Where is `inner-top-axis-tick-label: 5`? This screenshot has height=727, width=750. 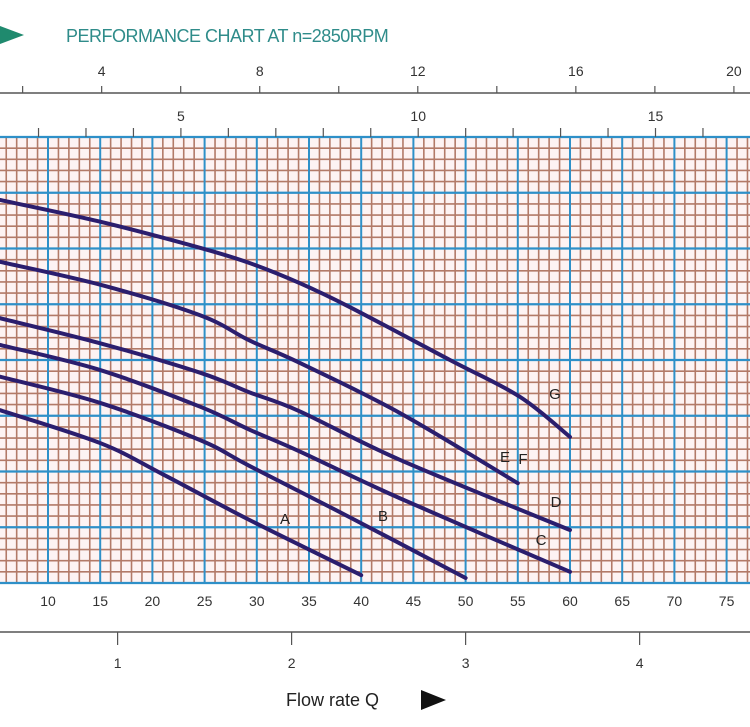
inner-top-axis-tick-label: 5 is located at coordinates (181, 116).